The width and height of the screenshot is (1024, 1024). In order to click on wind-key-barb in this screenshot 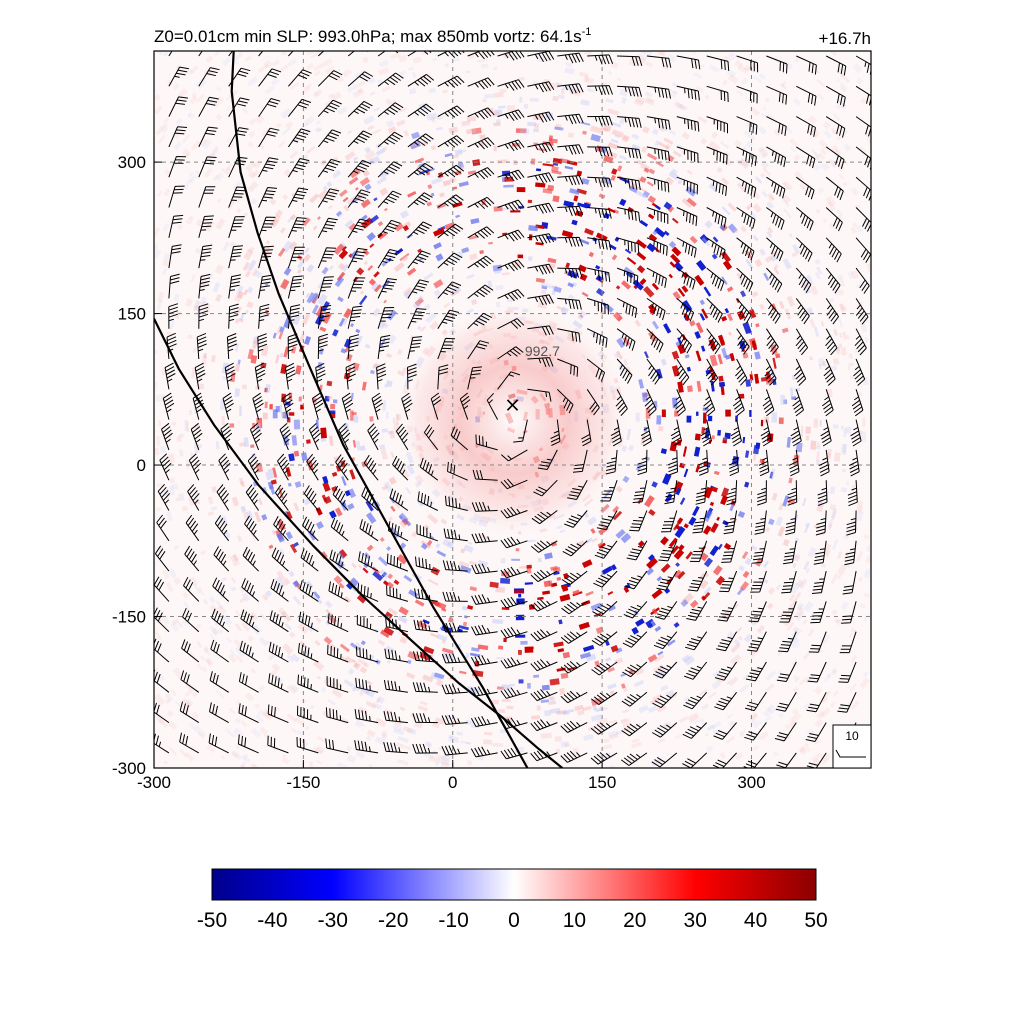, I will do `click(850, 753)`.